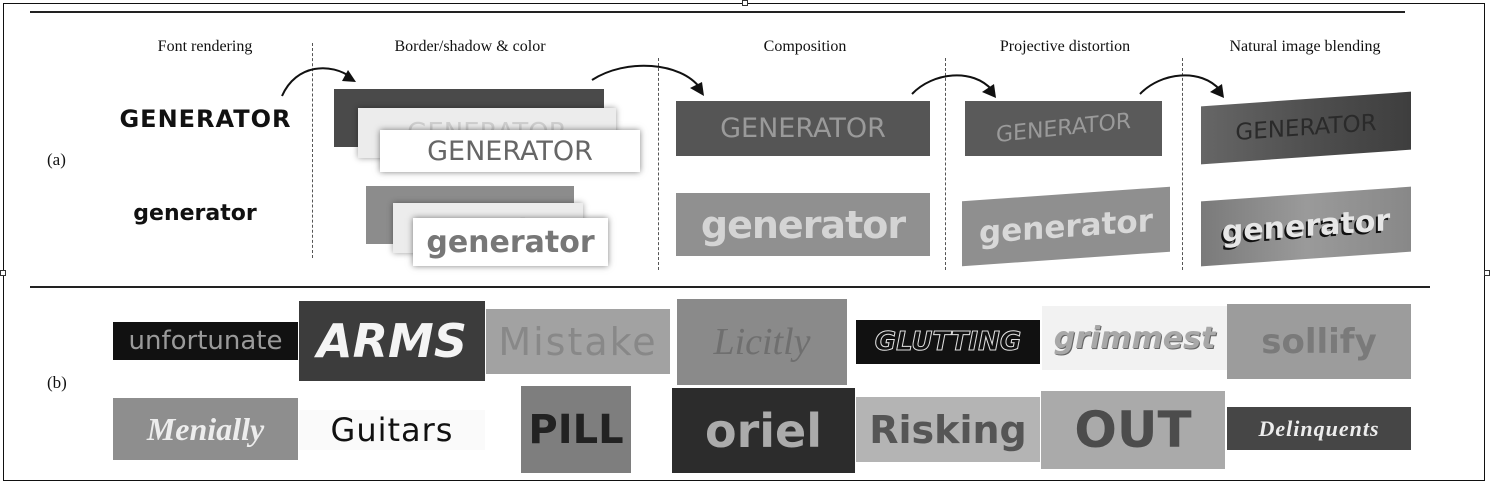 The image size is (1490, 486). What do you see at coordinates (3, 273) in the screenshot?
I see `resize-handle-left` at bounding box center [3, 273].